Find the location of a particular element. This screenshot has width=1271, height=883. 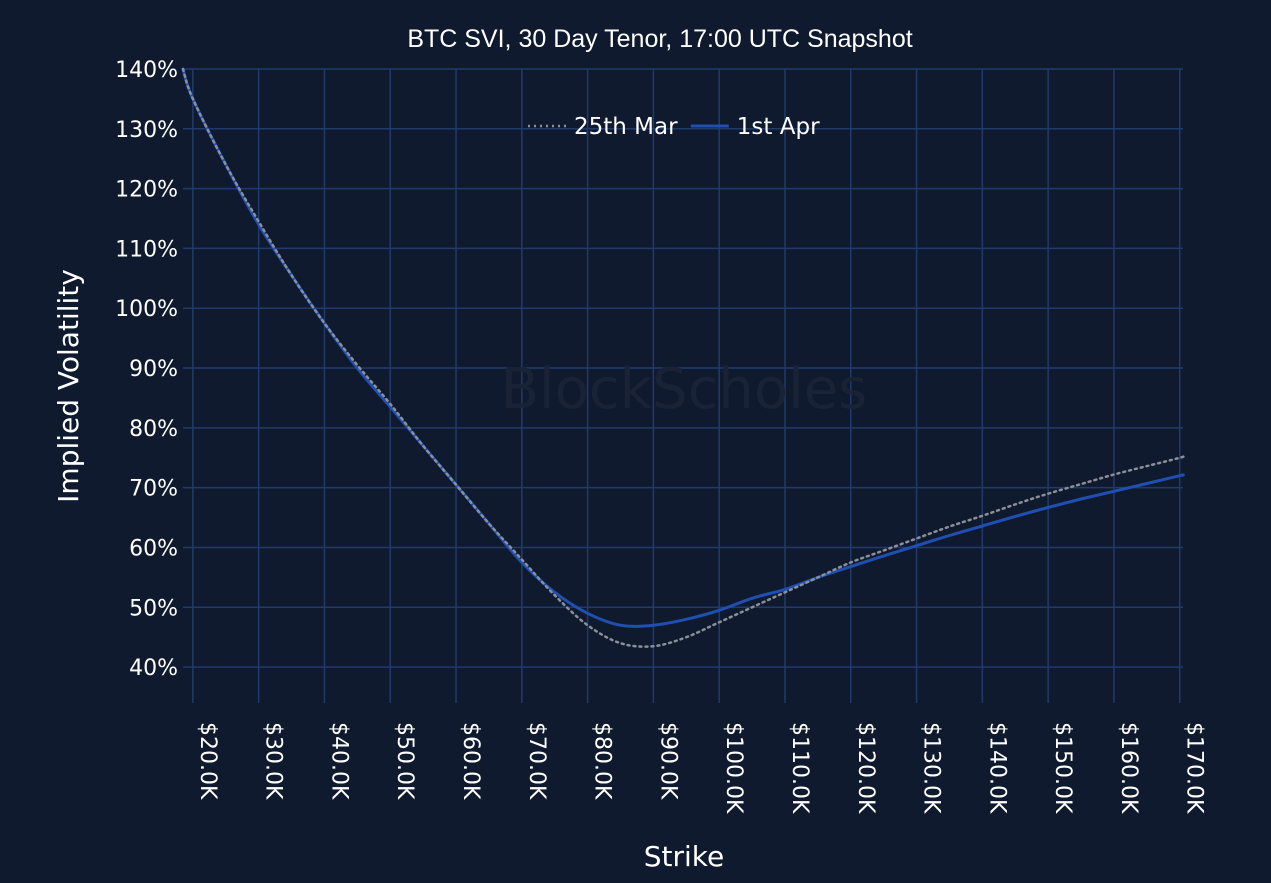

y-tick-label: 50% is located at coordinates (153, 608).